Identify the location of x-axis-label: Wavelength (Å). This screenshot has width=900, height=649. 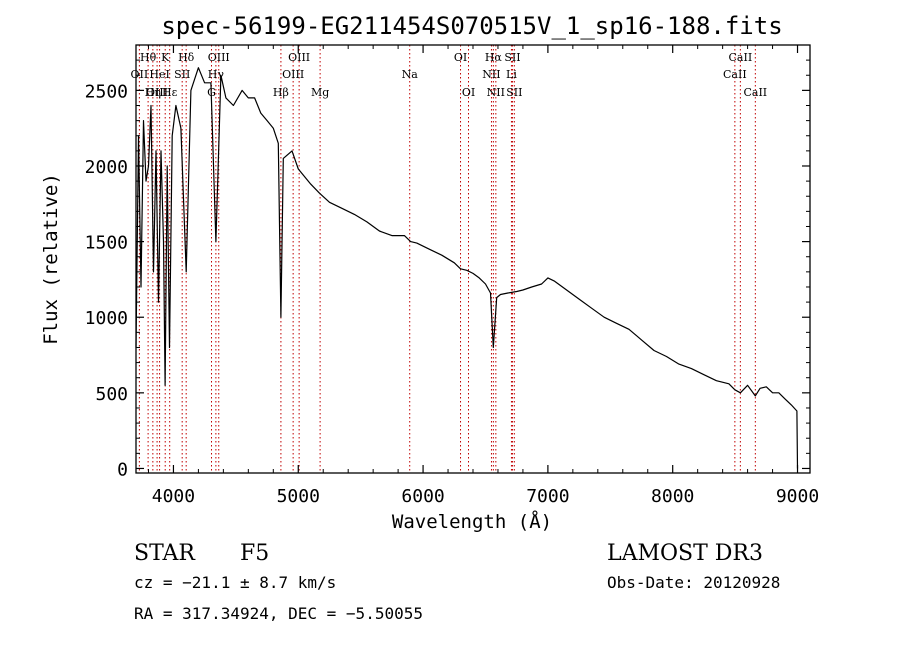
(472, 521).